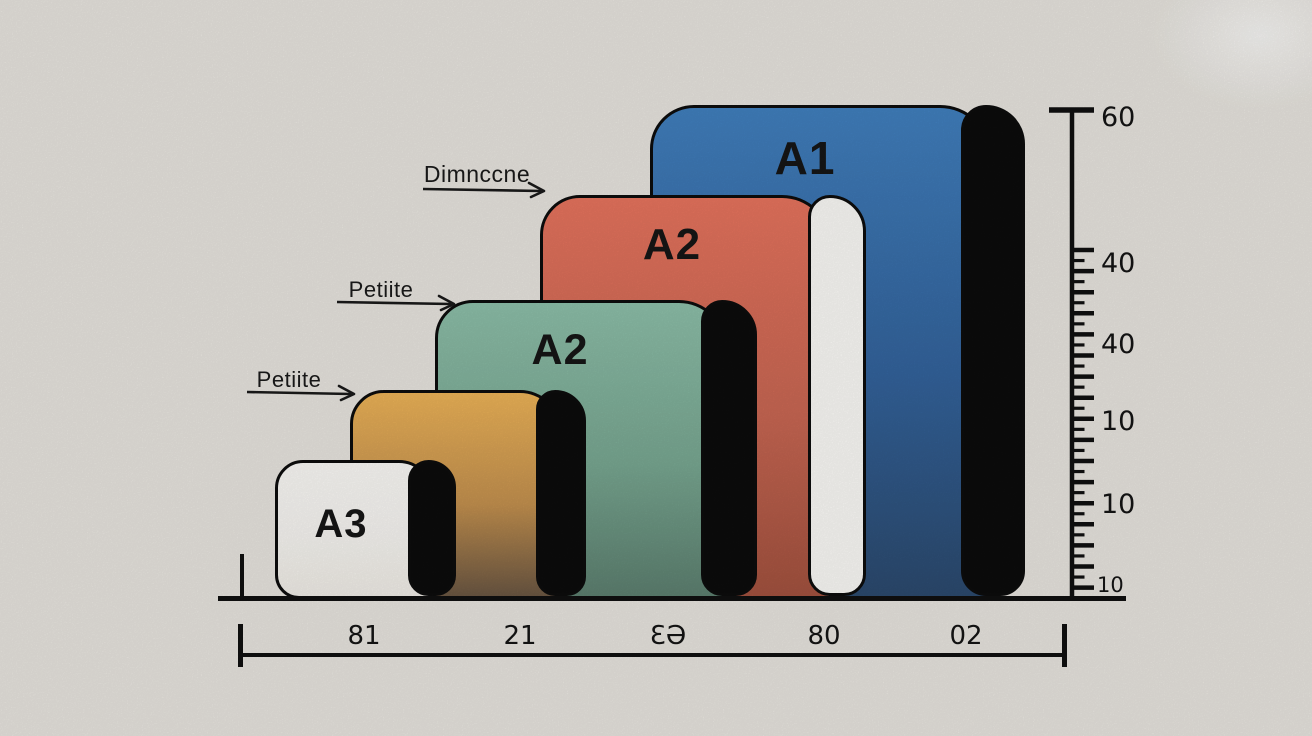  I want to click on background-highlight, so click(1231, 55).